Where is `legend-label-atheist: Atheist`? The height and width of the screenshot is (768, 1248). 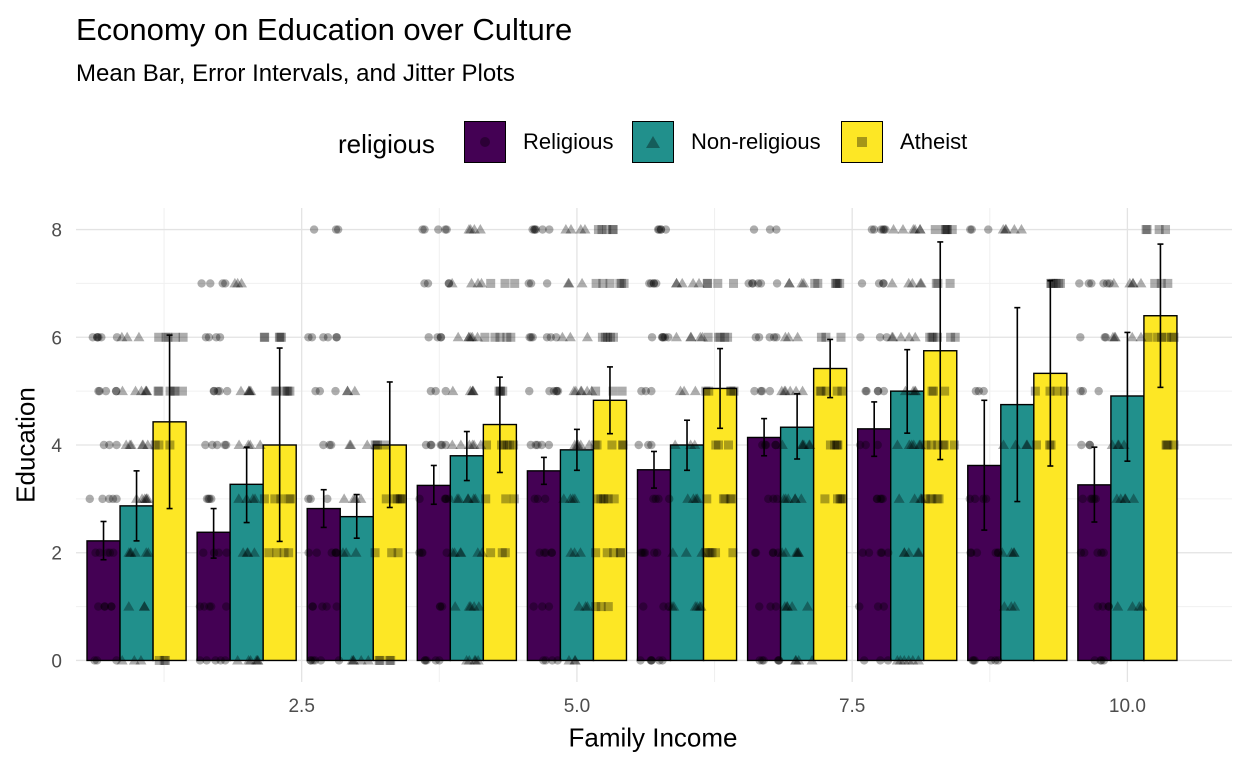 legend-label-atheist: Atheist is located at coordinates (934, 141).